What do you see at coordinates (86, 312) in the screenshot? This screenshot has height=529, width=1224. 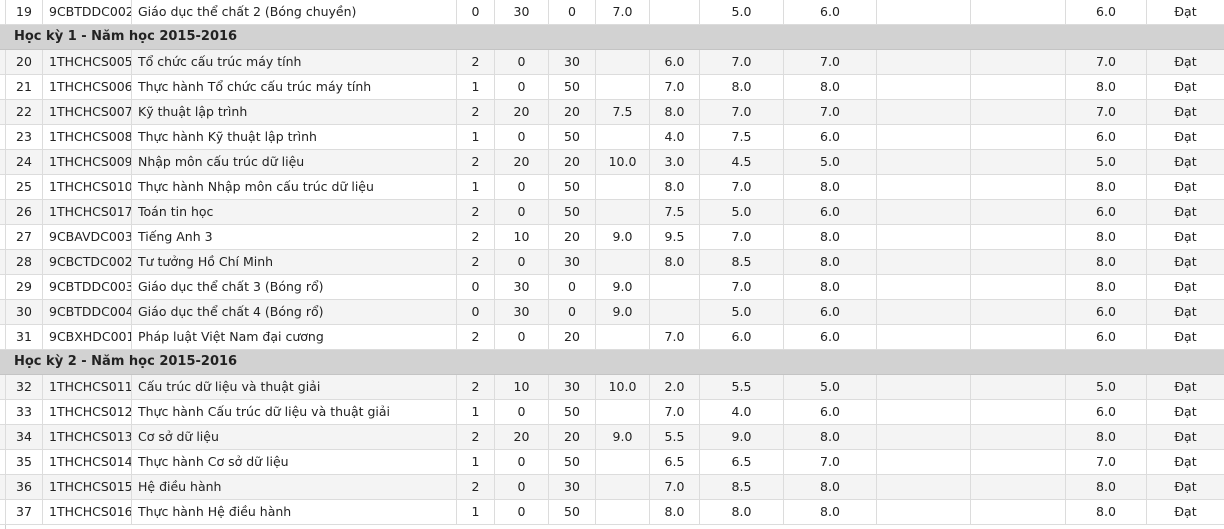 I see `course-code-cell: 9CBTDDC004` at bounding box center [86, 312].